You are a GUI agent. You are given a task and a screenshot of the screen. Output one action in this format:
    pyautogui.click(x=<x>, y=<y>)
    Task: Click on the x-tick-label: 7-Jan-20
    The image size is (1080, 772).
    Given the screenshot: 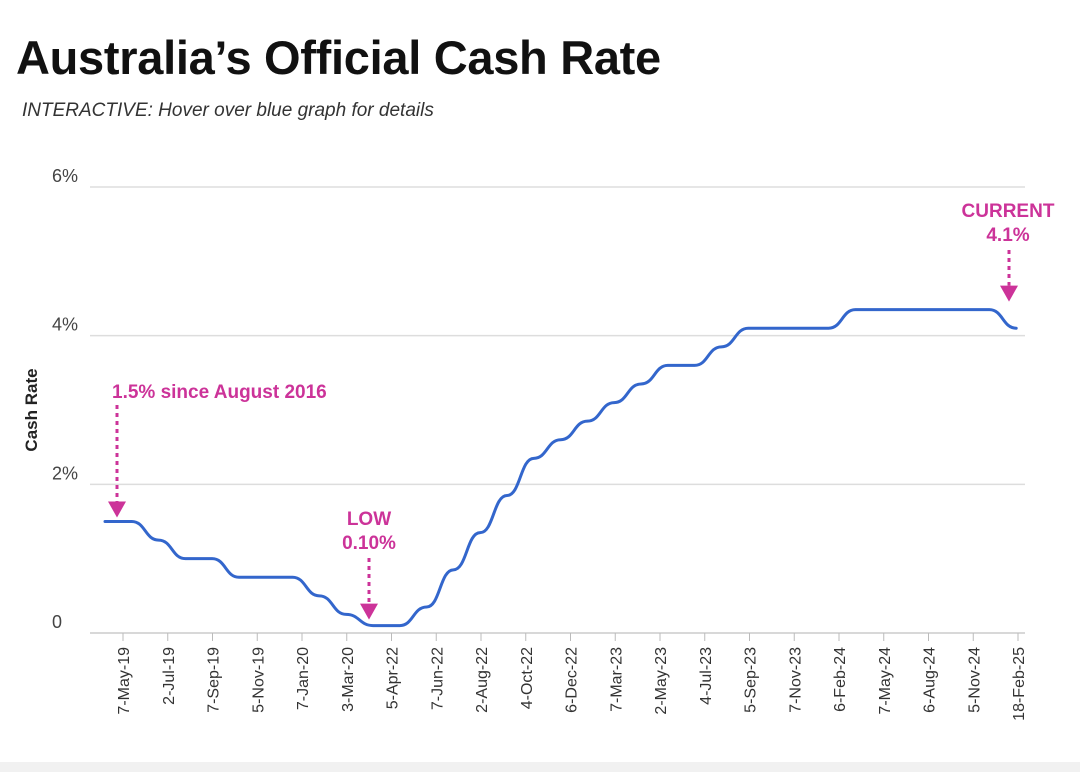 What is the action you would take?
    pyautogui.click(x=303, y=678)
    